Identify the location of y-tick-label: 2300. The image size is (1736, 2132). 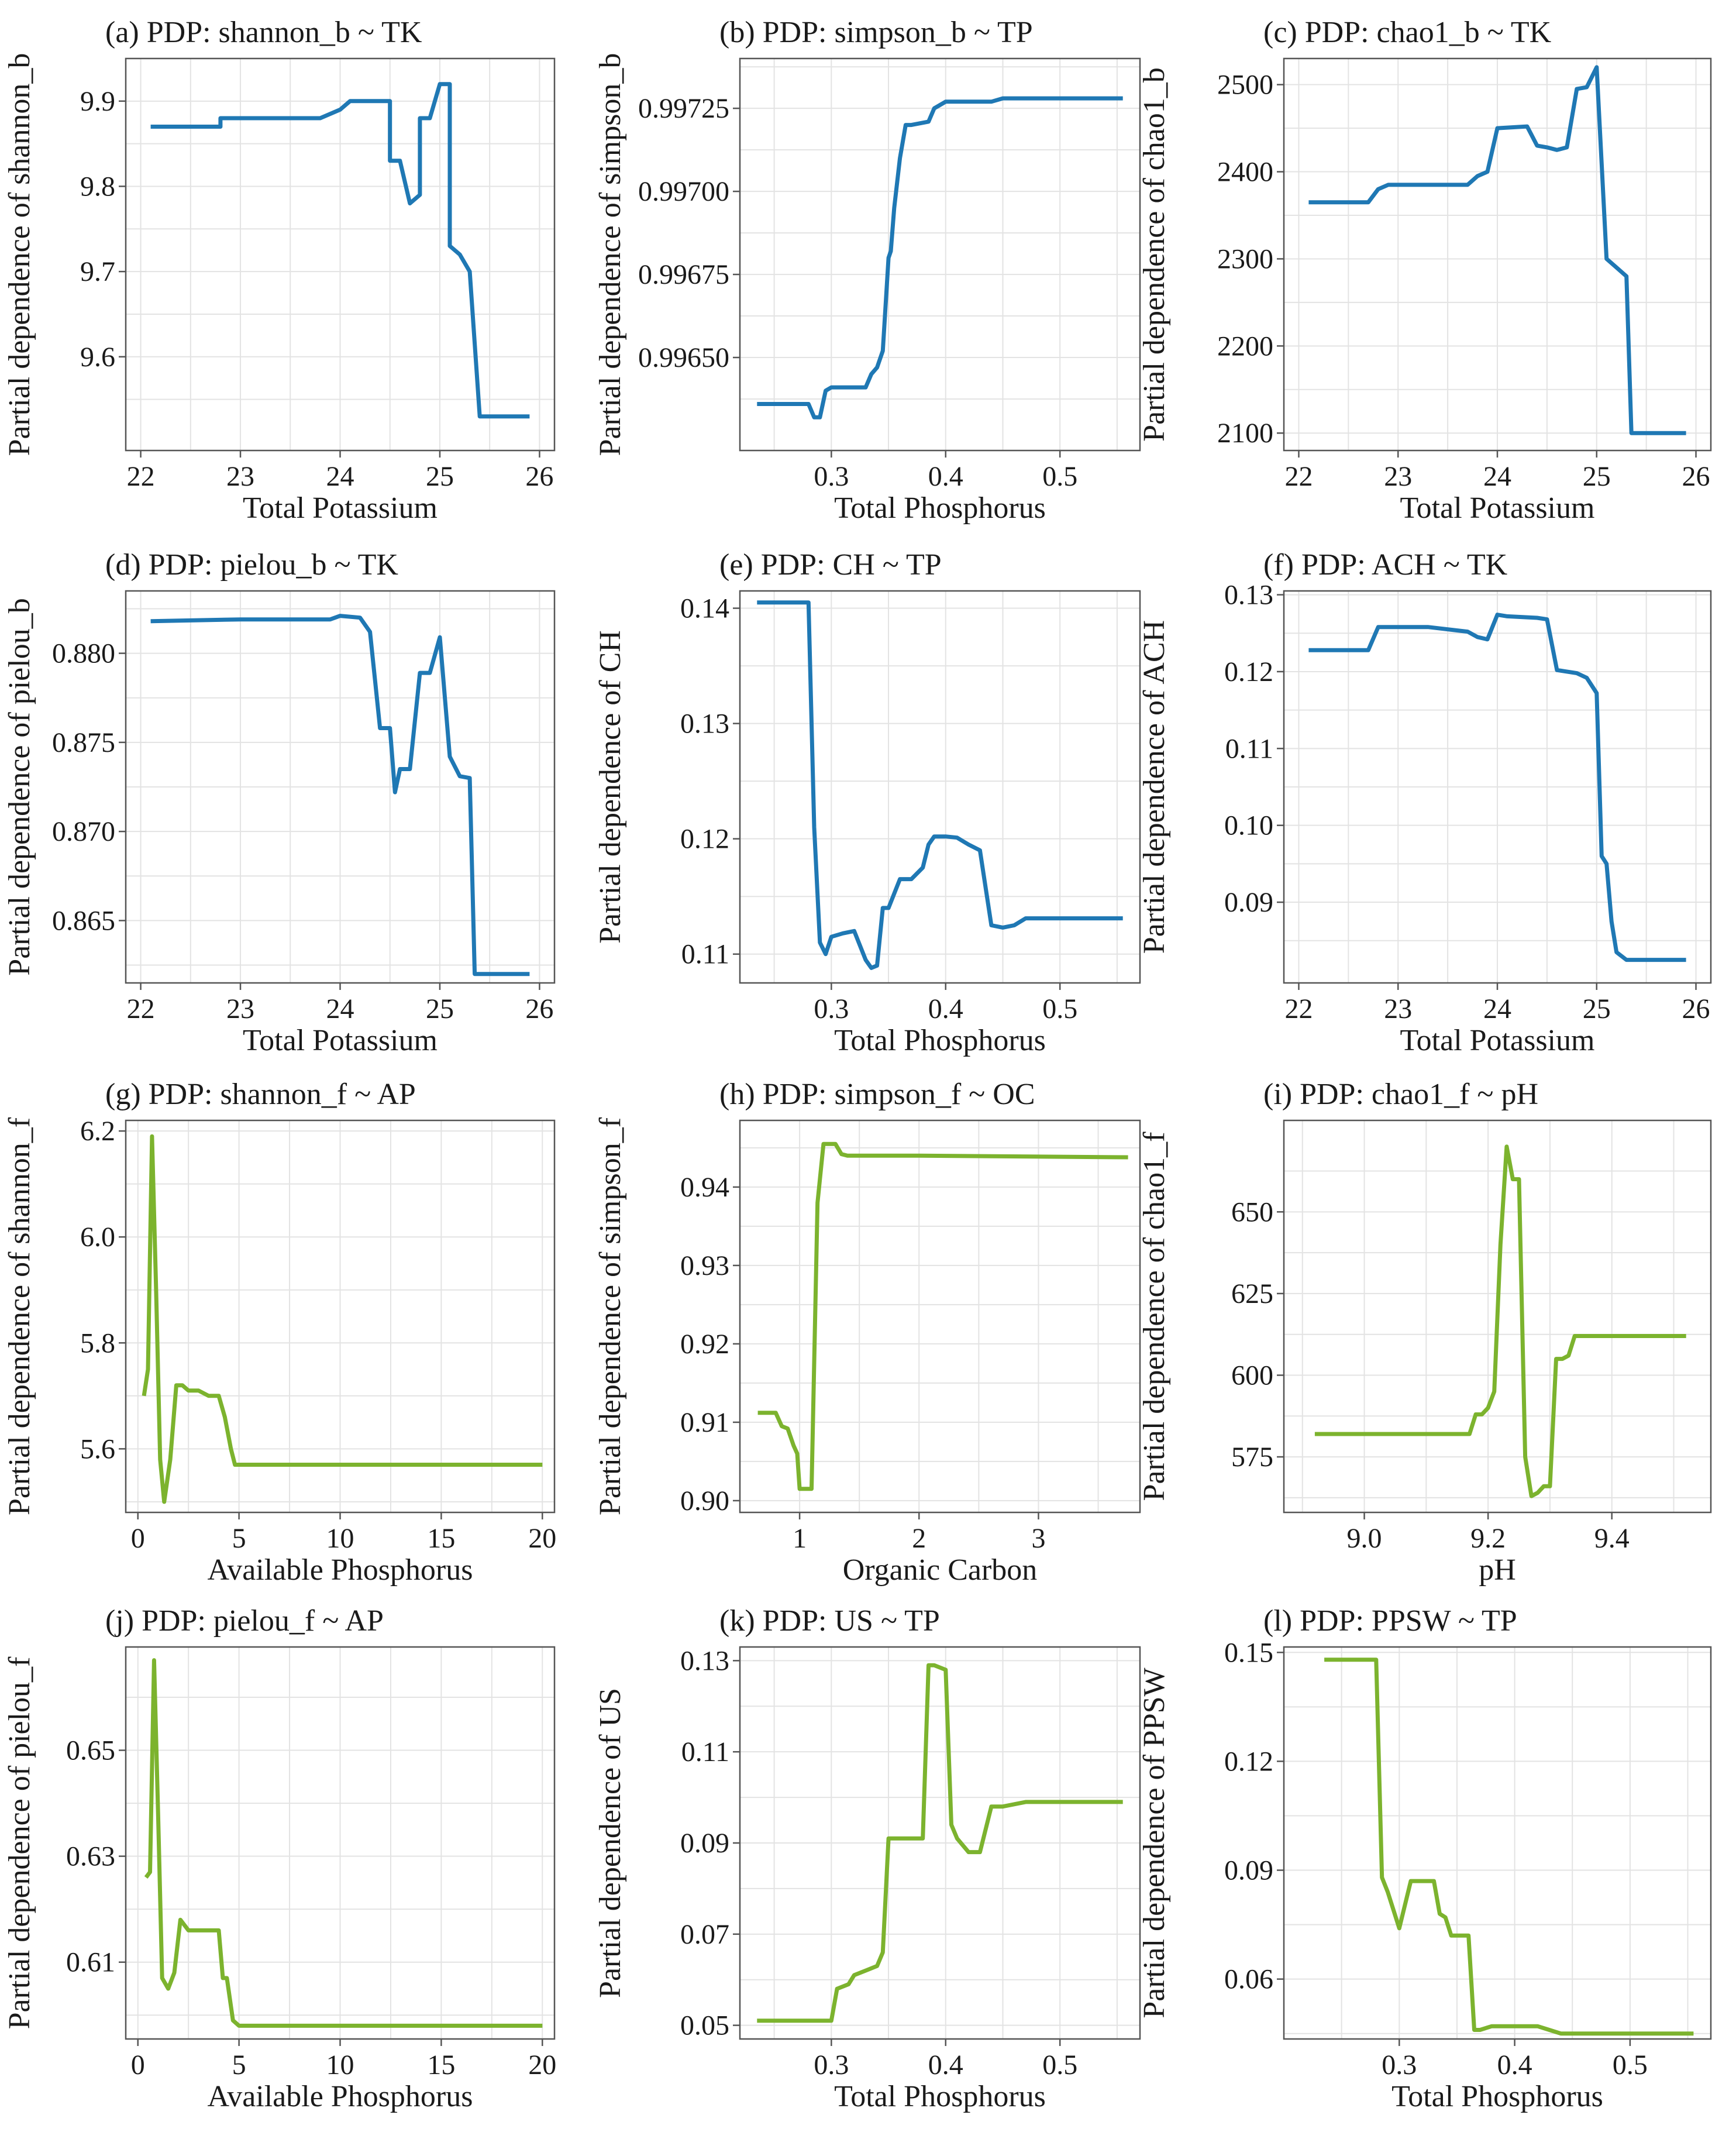
(1245, 258).